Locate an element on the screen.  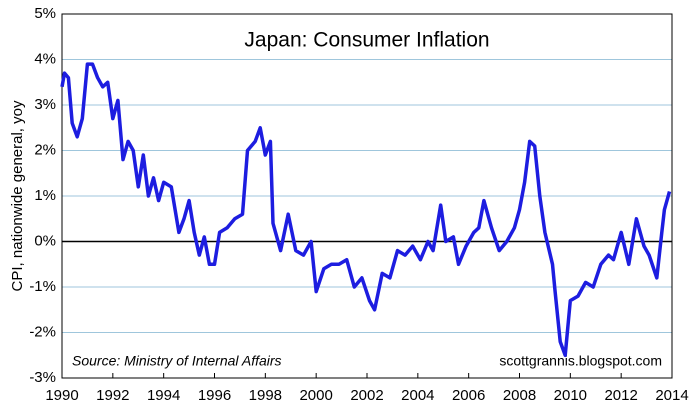
x-tick-label: 1992 is located at coordinates (112, 395).